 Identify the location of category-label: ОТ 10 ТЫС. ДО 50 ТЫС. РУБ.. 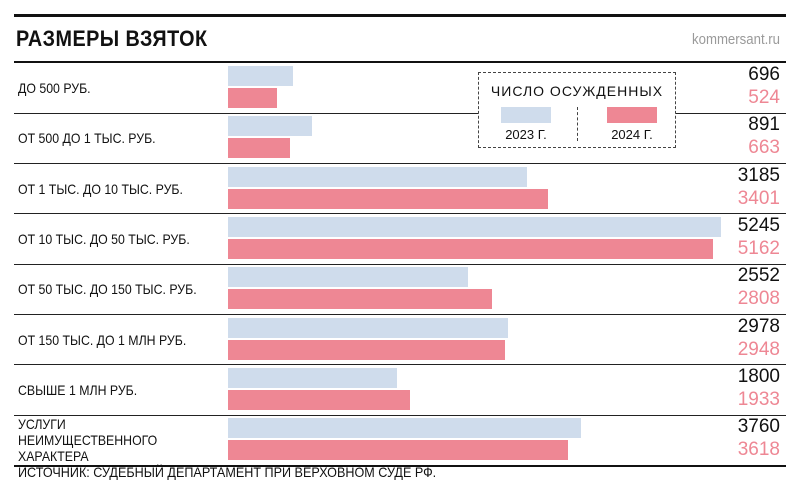
(104, 239).